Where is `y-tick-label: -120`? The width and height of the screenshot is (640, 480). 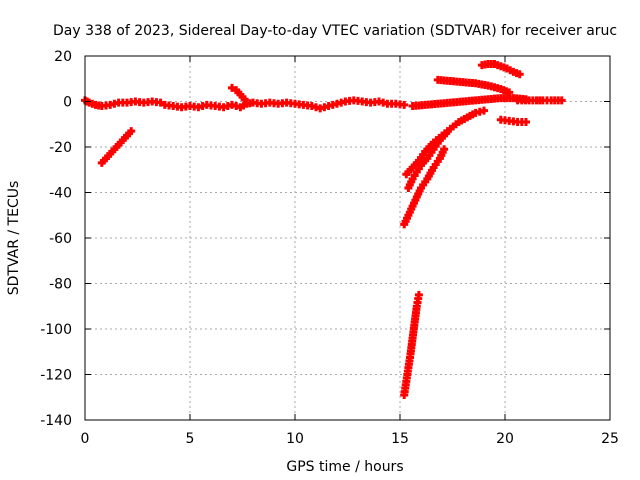 y-tick-label: -120 is located at coordinates (56, 376).